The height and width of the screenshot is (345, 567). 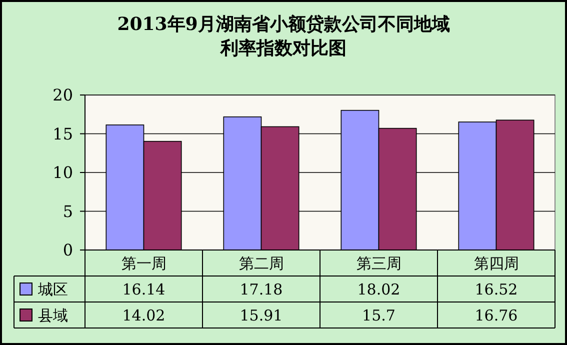 I want to click on data-label: 16.76, so click(x=496, y=315).